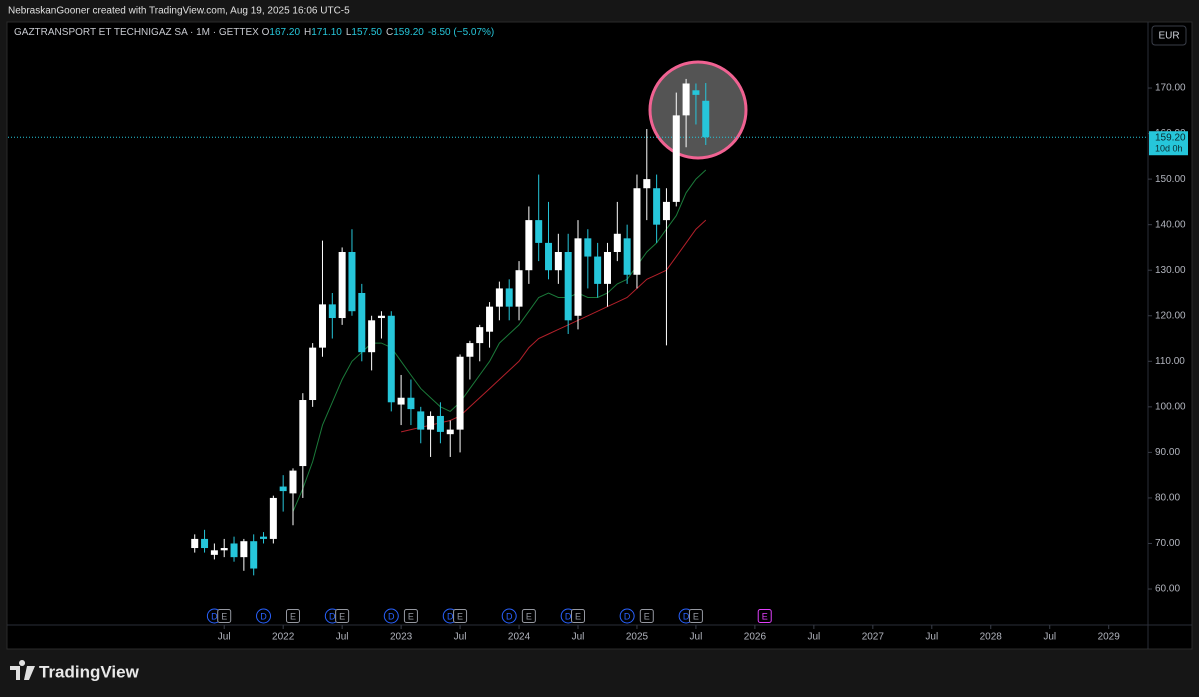 The image size is (1199, 697). I want to click on y-tick-label: 90.00, so click(1167, 452).